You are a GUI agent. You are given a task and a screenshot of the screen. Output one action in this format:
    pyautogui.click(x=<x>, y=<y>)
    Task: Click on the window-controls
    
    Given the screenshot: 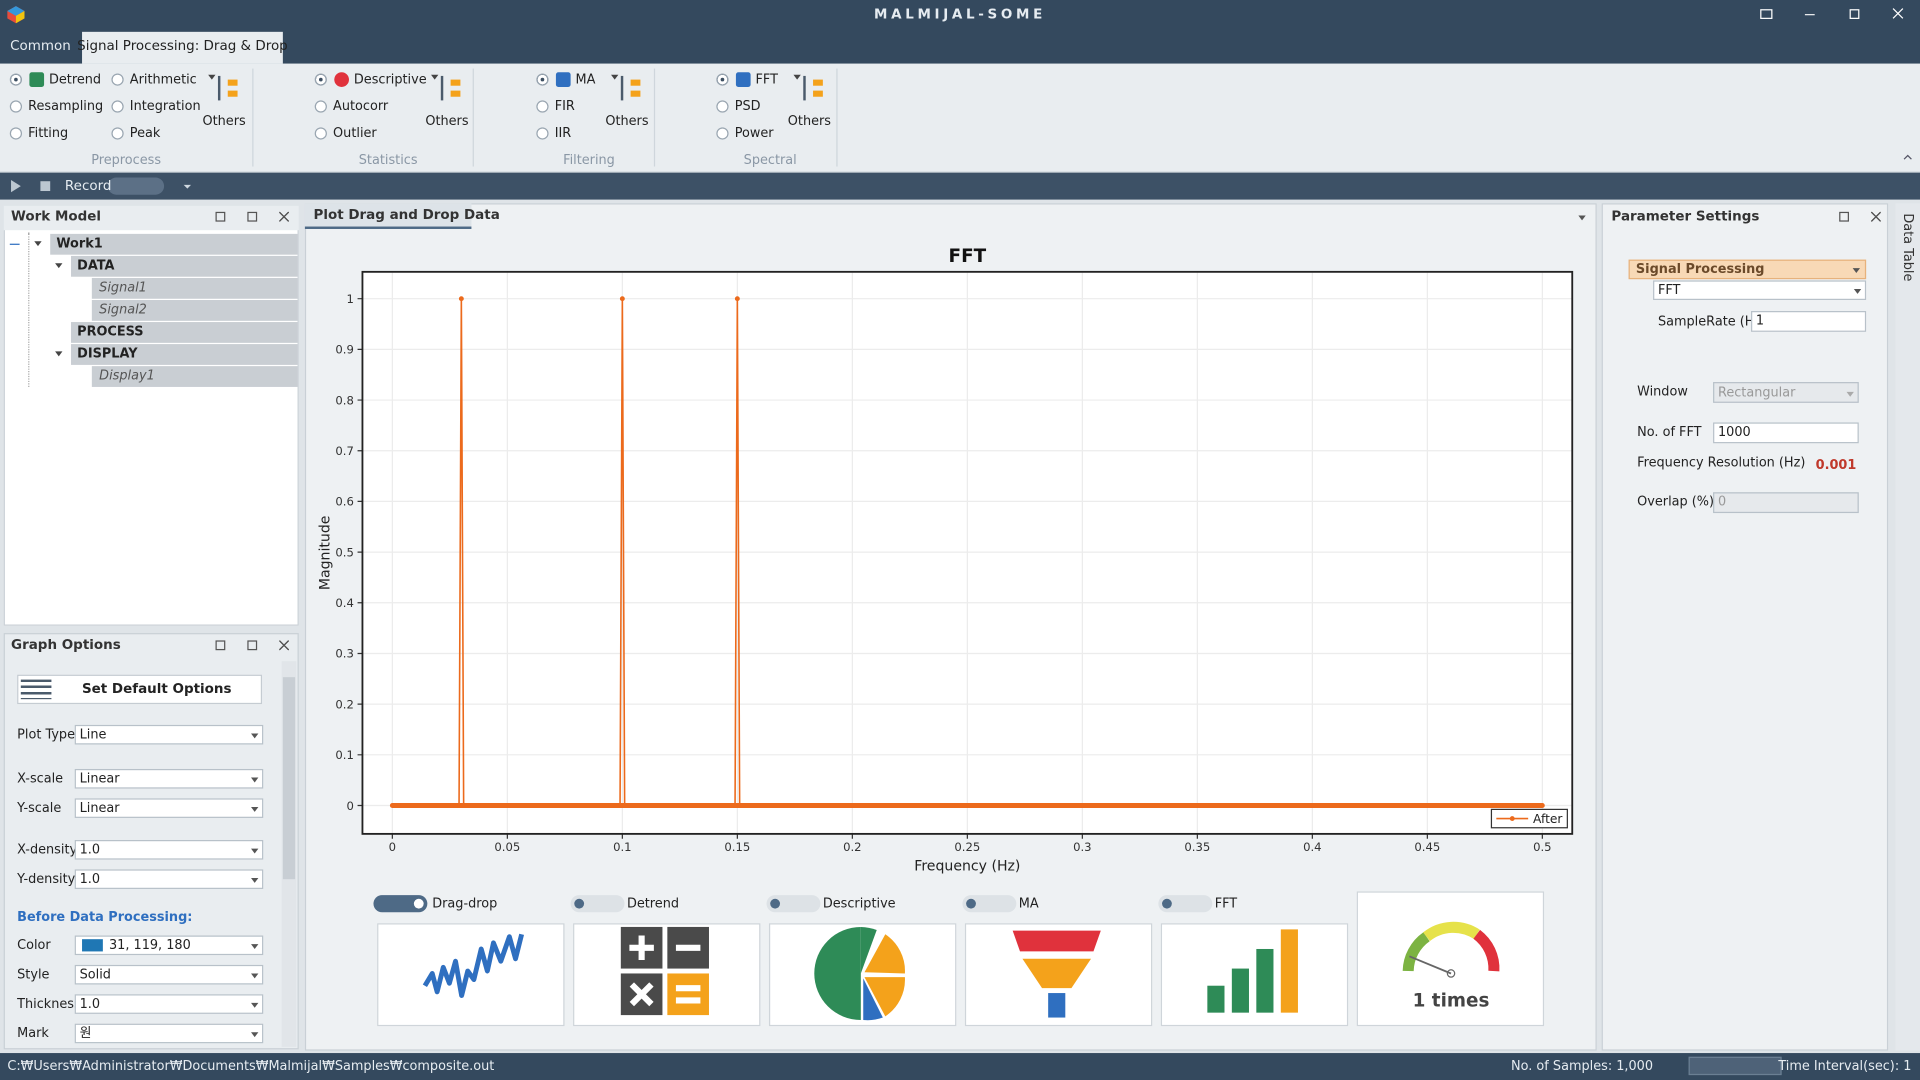 What is the action you would take?
    pyautogui.click(x=1832, y=14)
    